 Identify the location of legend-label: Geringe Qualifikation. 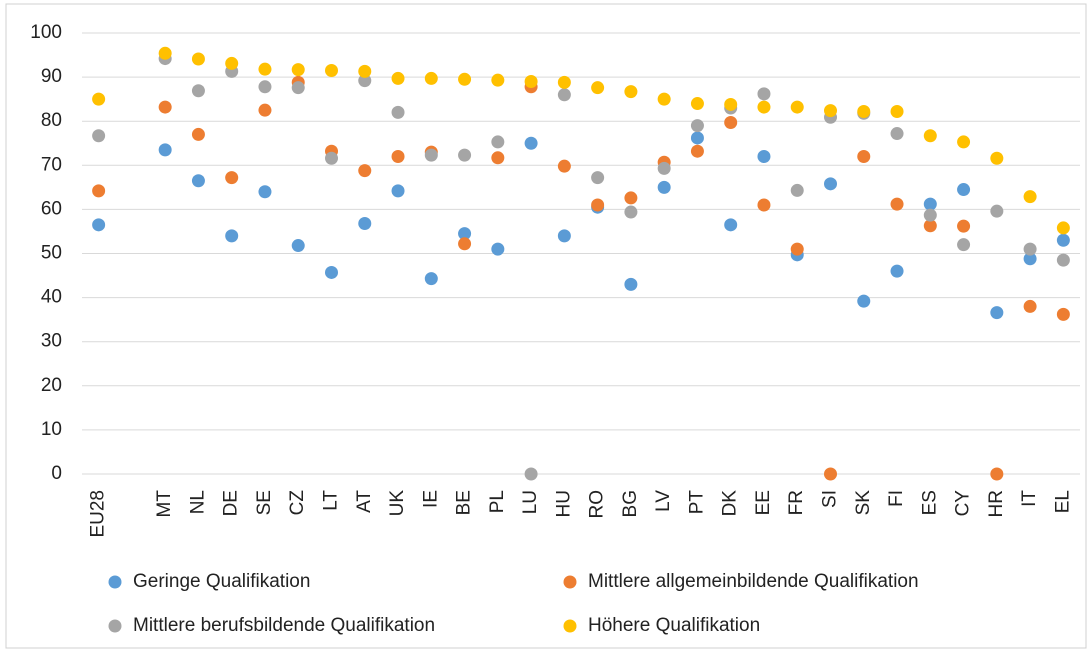
(221, 581).